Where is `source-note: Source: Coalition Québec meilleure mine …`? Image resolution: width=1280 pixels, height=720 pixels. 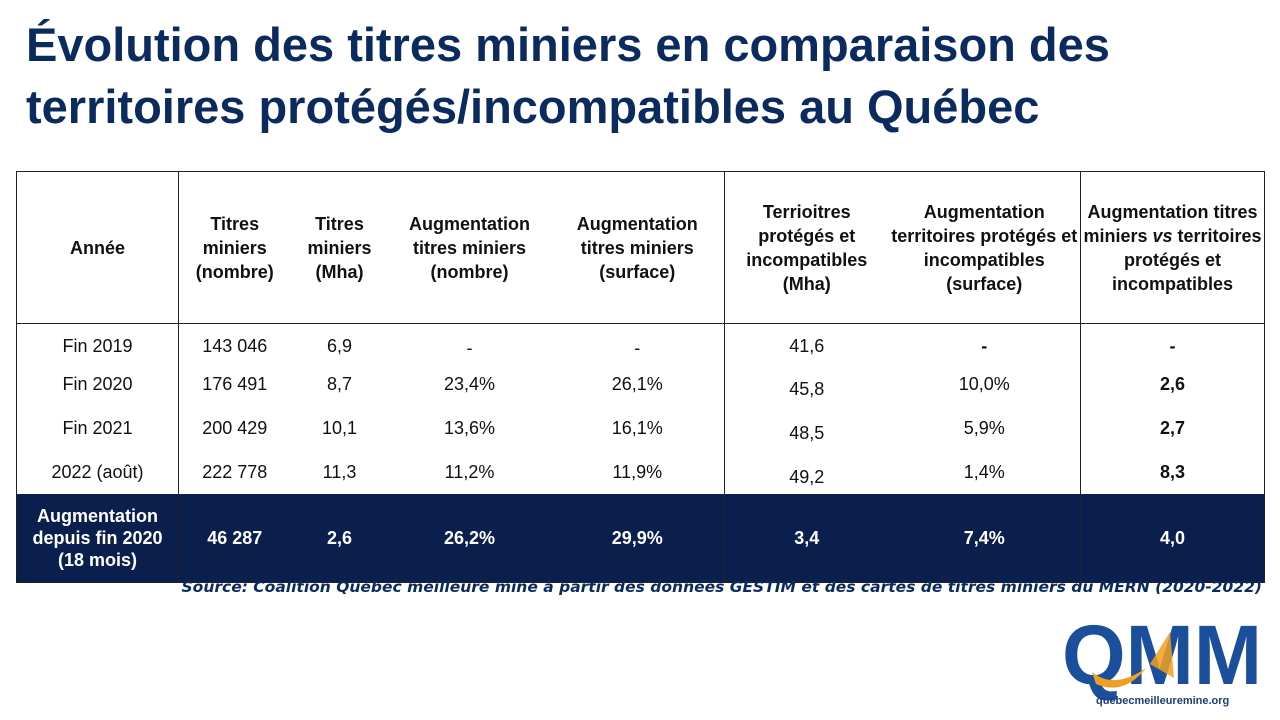 source-note: Source: Coalition Québec meilleure mine … is located at coordinates (721, 587).